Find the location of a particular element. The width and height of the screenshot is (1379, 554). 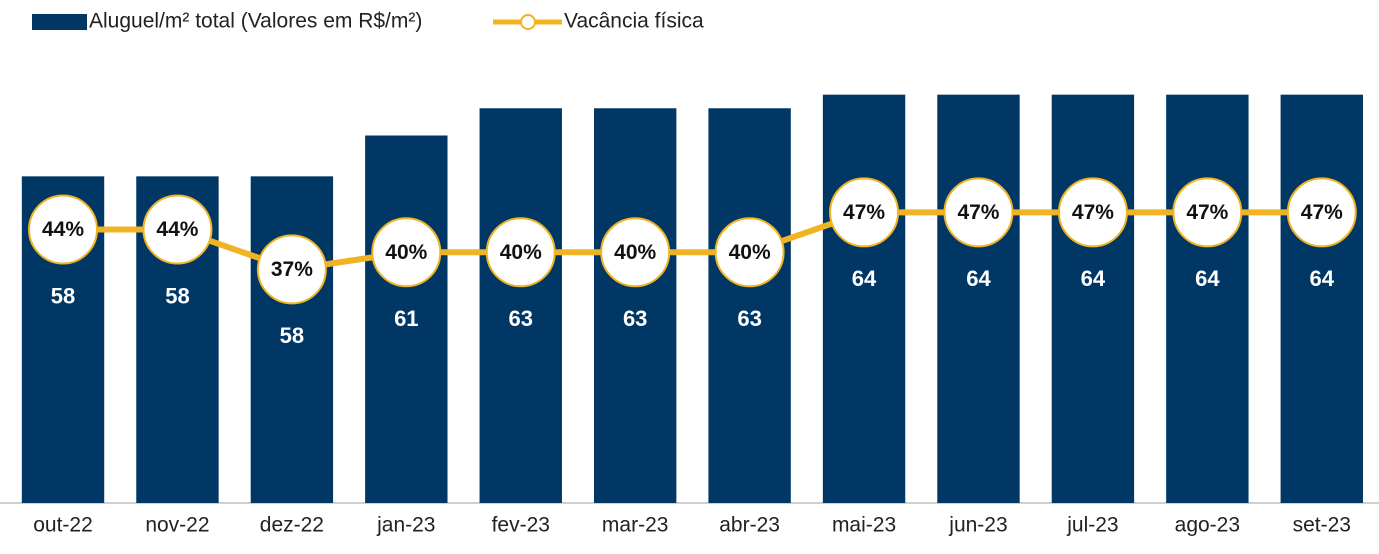

x-tick-label: dez-22 is located at coordinates (292, 525).